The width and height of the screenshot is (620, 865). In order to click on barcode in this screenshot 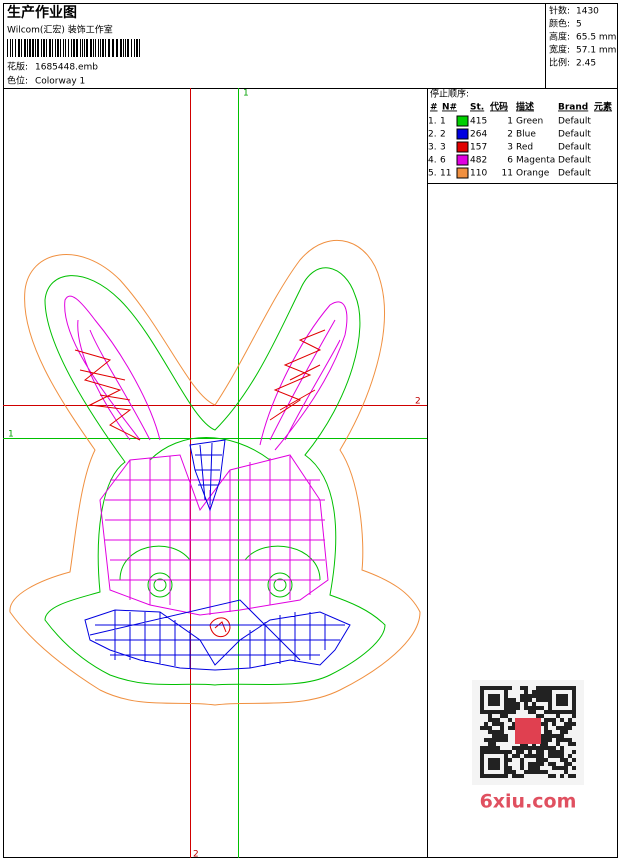, I will do `click(73, 48)`.